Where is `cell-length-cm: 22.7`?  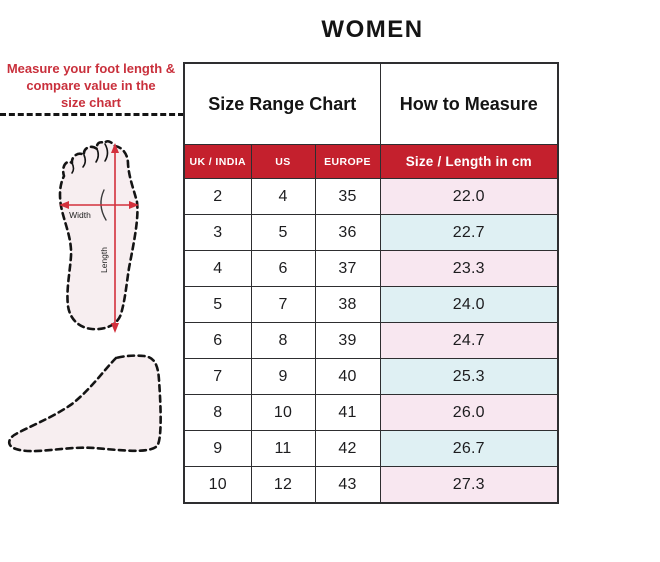 cell-length-cm: 22.7 is located at coordinates (469, 232).